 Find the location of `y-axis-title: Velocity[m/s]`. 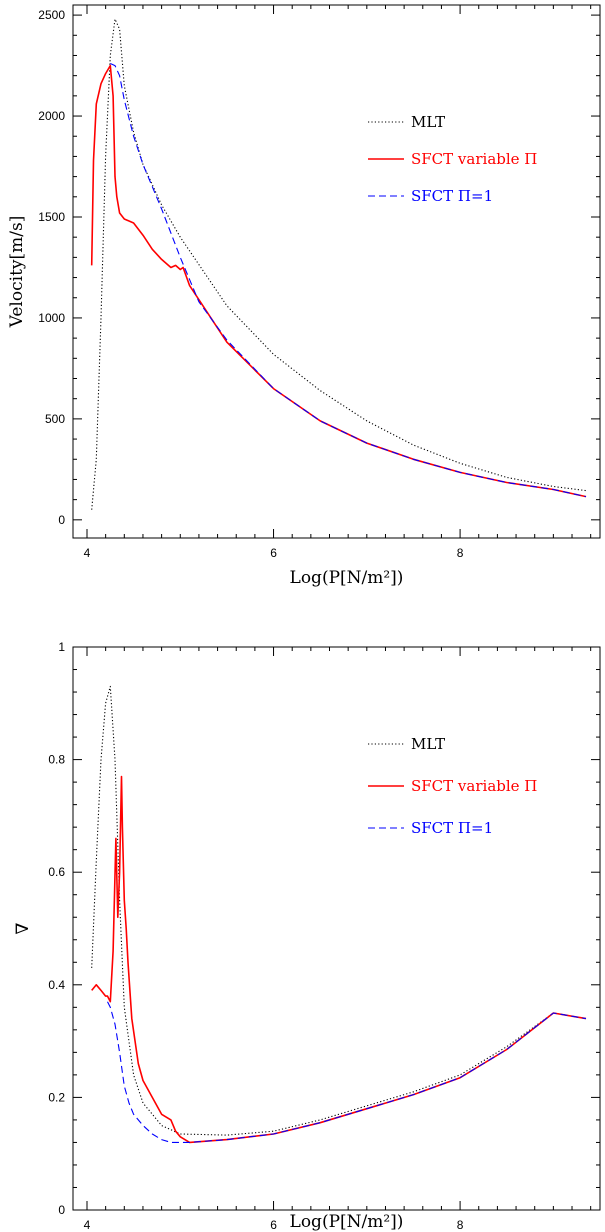

y-axis-title: Velocity[m/s] is located at coordinates (17, 272).